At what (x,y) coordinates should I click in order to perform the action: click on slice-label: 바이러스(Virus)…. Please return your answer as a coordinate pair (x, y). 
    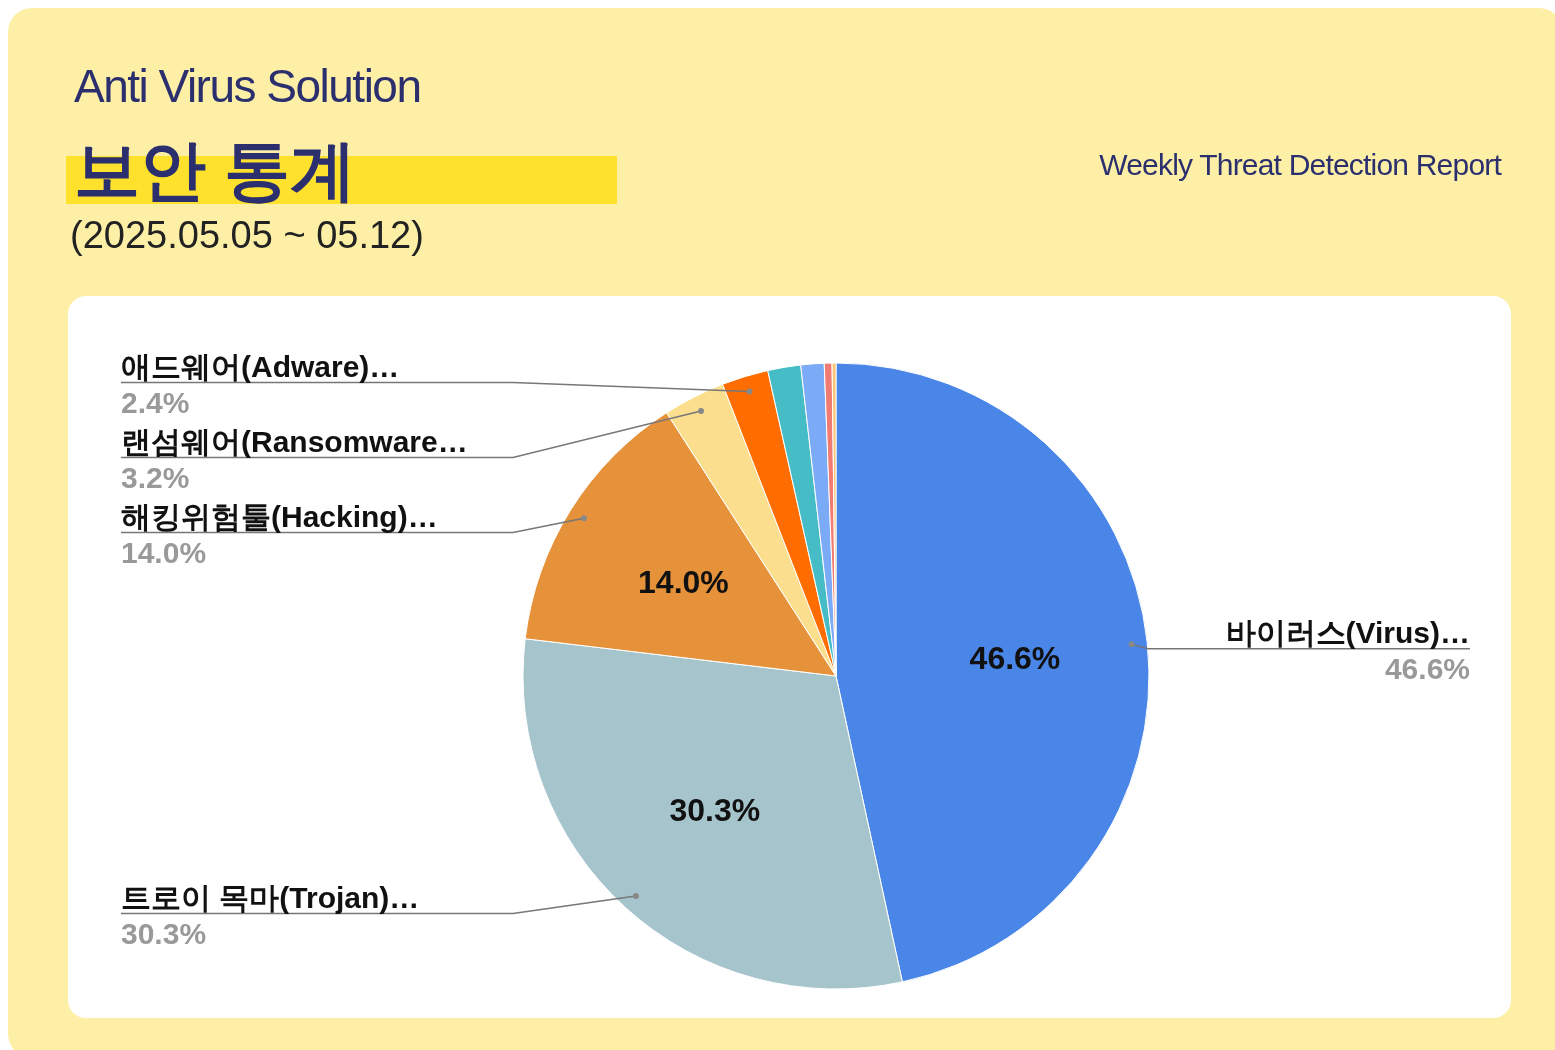
    Looking at the image, I should click on (1347, 632).